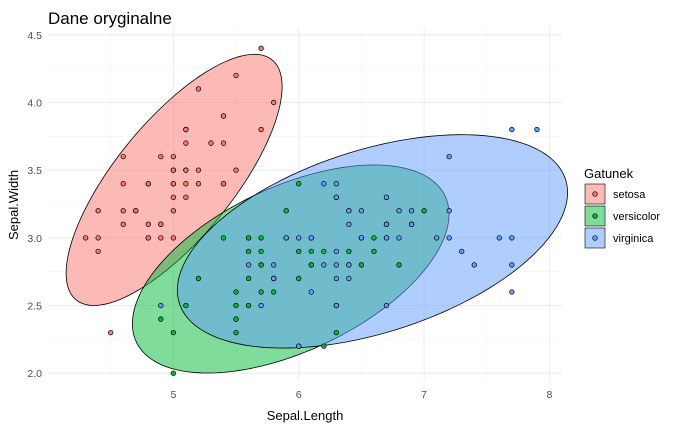 The width and height of the screenshot is (682, 431). I want to click on y-tick-label: 4.5, so click(34, 36).